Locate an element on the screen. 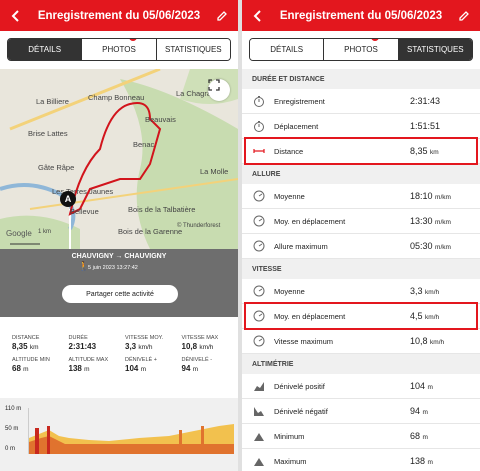  y-tick: 50 m is located at coordinates (12, 429).